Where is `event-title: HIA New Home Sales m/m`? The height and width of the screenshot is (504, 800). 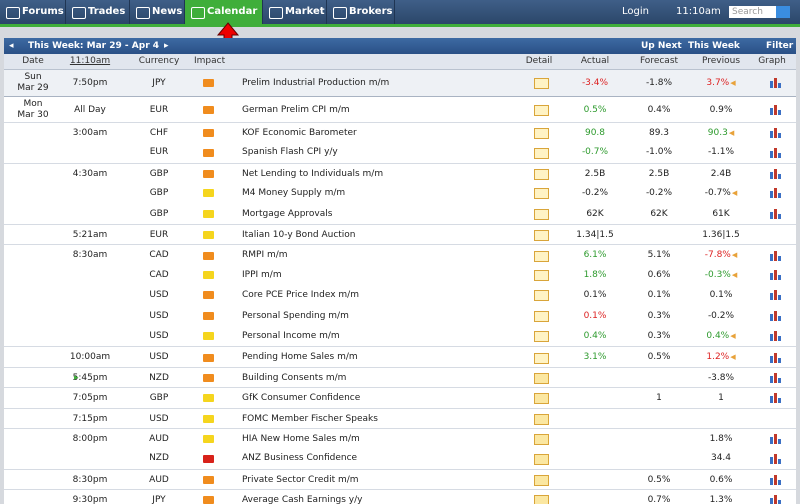 event-title: HIA New Home Sales m/m is located at coordinates (301, 439).